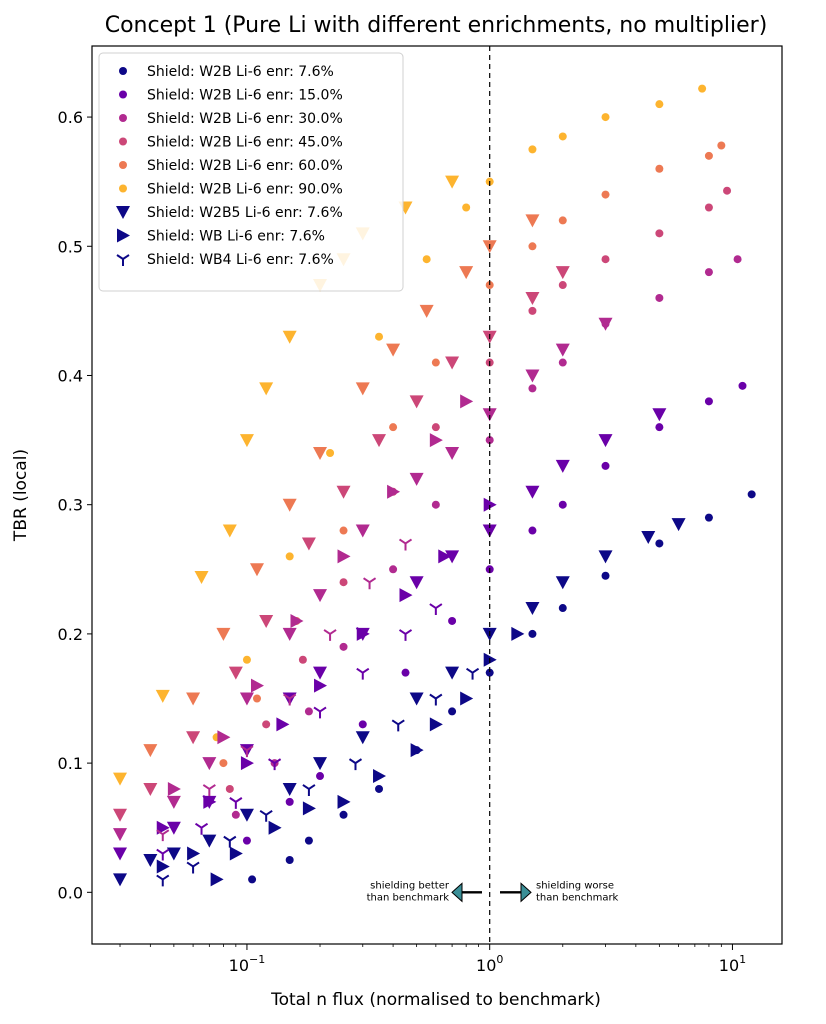  What do you see at coordinates (575, 885) in the screenshot?
I see `annotation-right-text: shielding worse` at bounding box center [575, 885].